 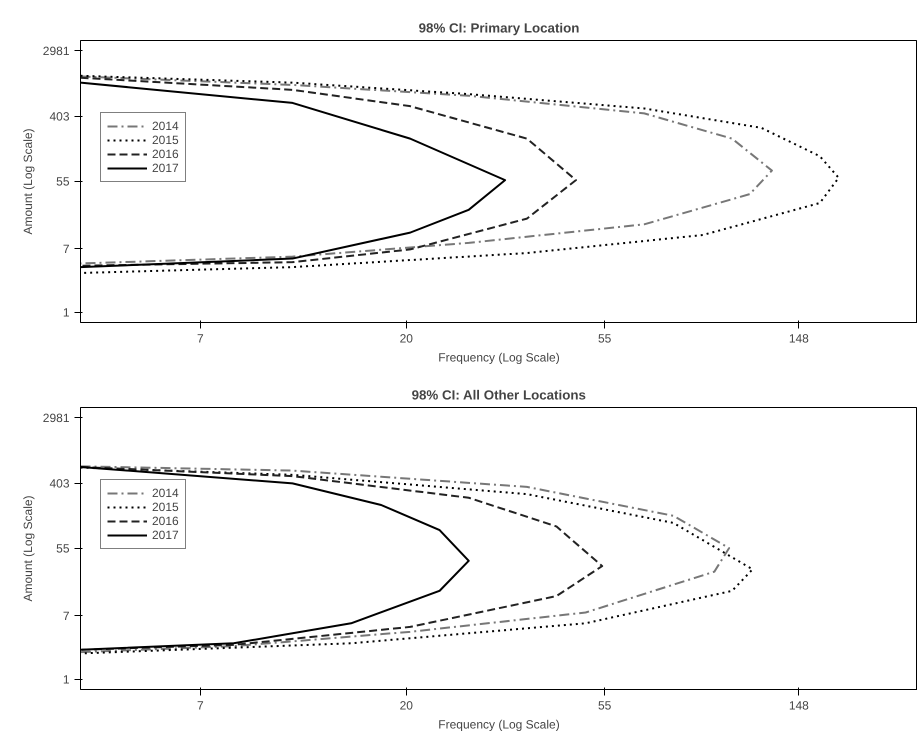 I want to click on chart-title: 98% CI: Primary Location, so click(x=499, y=28).